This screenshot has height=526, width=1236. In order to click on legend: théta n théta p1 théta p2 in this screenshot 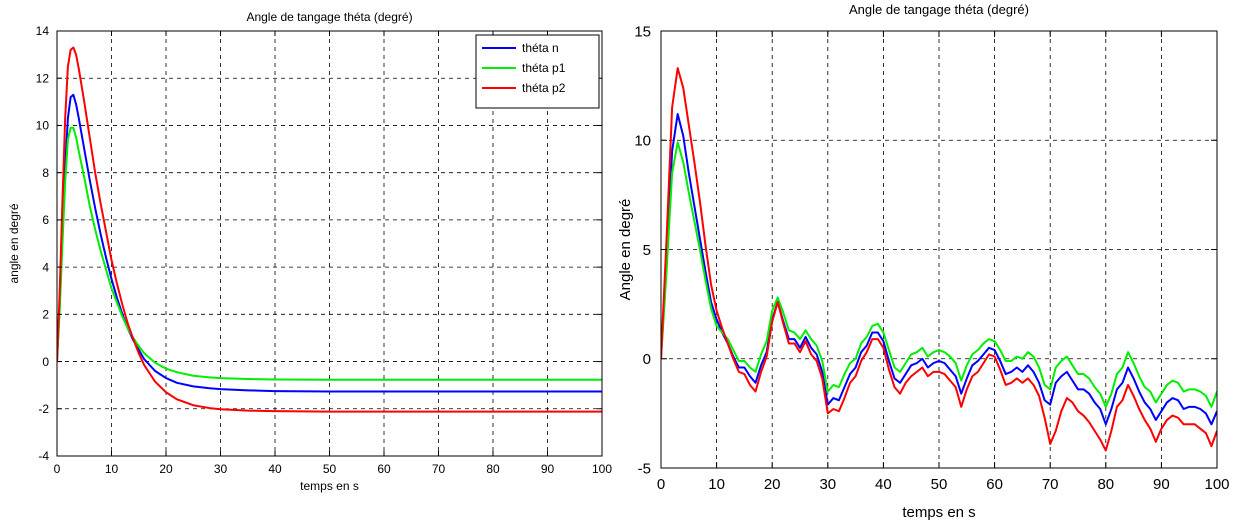, I will do `click(537, 71)`.